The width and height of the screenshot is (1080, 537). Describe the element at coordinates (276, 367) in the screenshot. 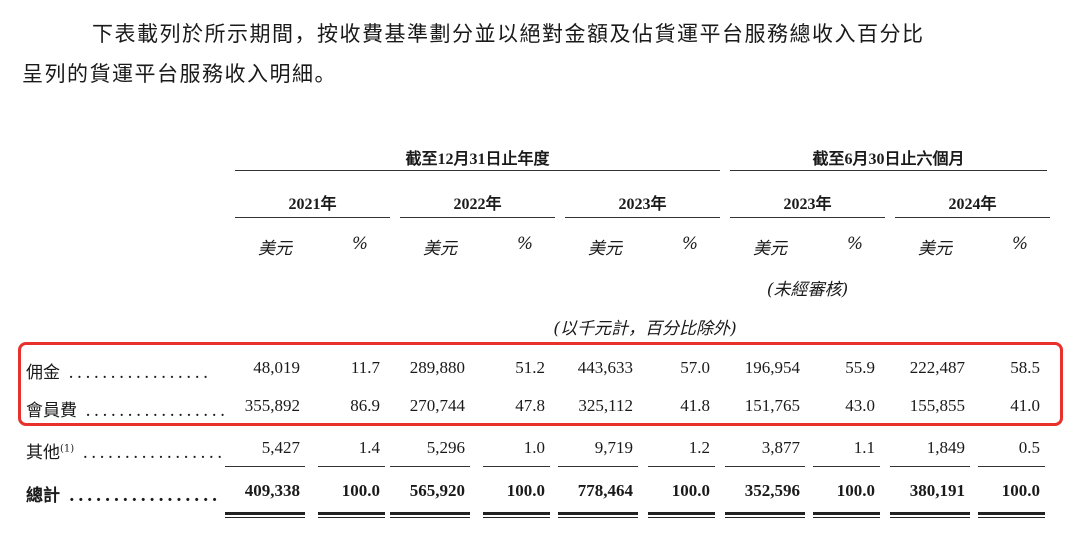

I see `table-cell: 48,019` at that location.